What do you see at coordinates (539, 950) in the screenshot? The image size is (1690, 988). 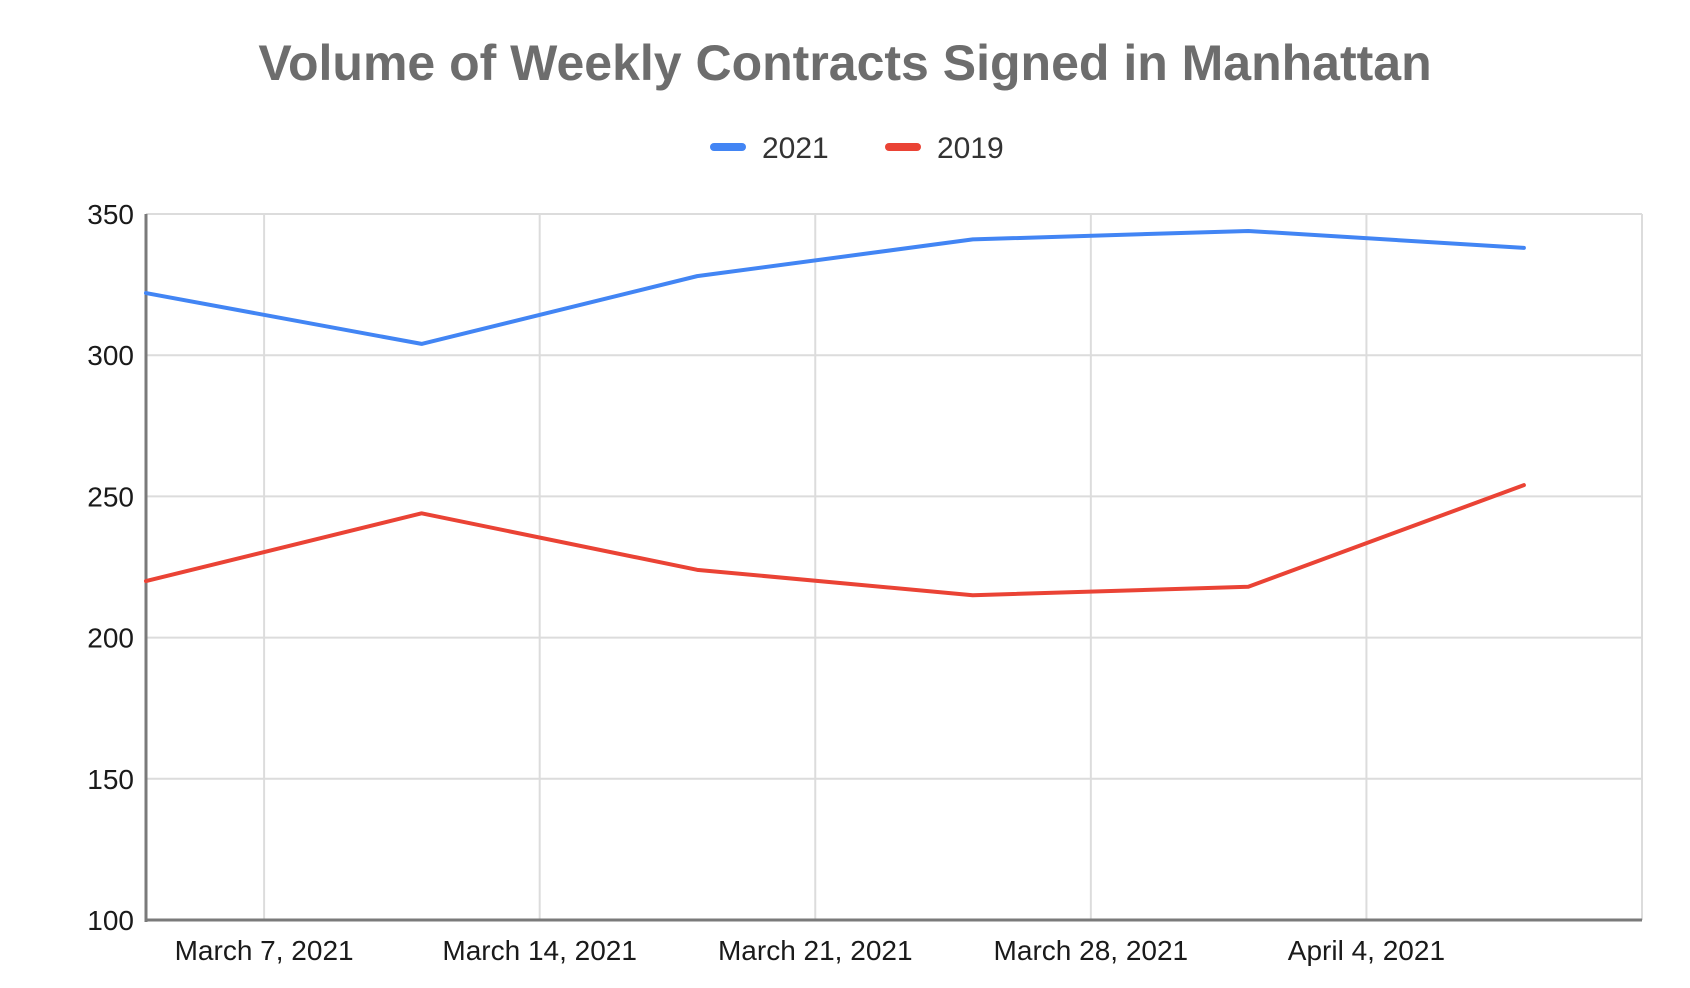 I see `x-tick-label-1: March 14, 2021` at bounding box center [539, 950].